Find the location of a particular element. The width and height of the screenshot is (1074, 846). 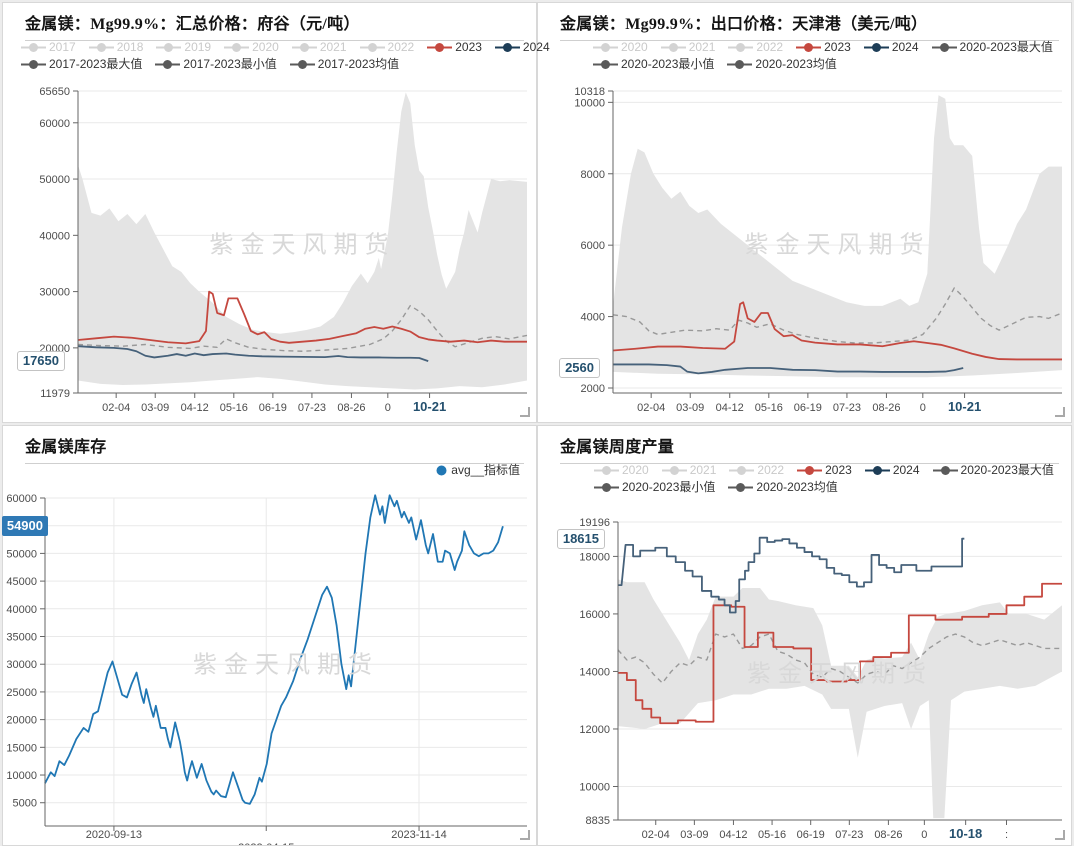

x-tick-label: 08-26 is located at coordinates (886, 408).